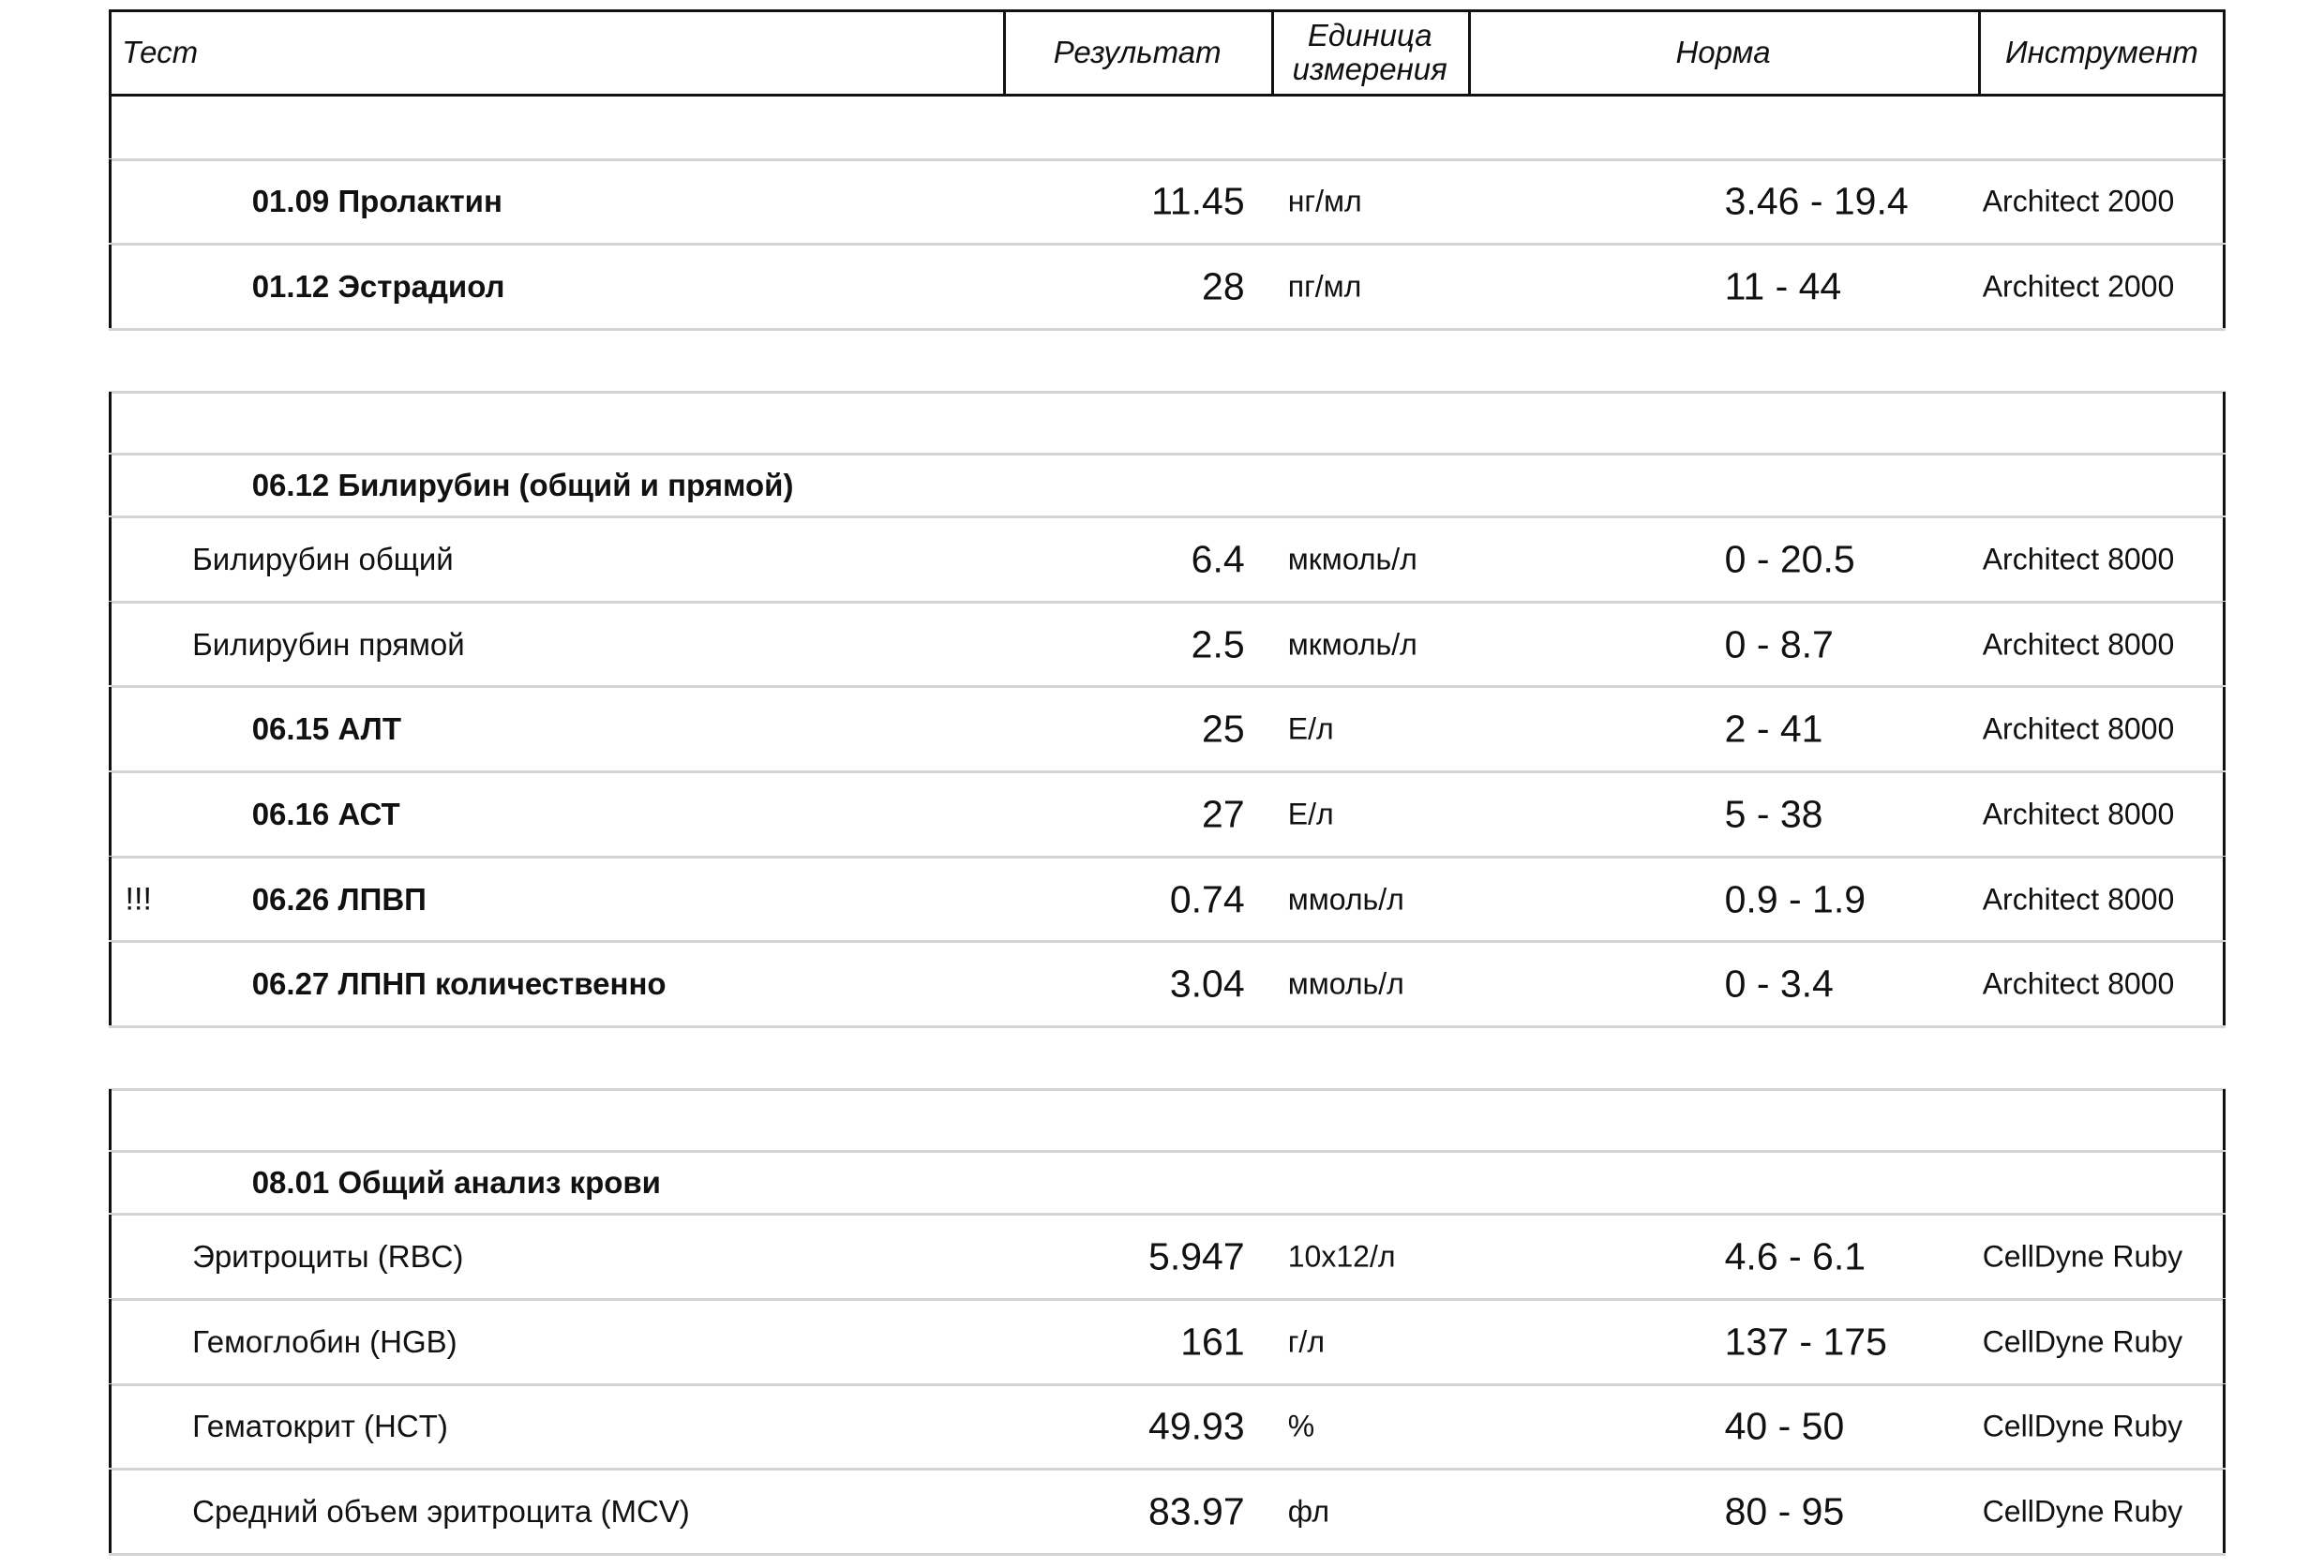  I want to click on column-header: Результат, so click(1138, 53).